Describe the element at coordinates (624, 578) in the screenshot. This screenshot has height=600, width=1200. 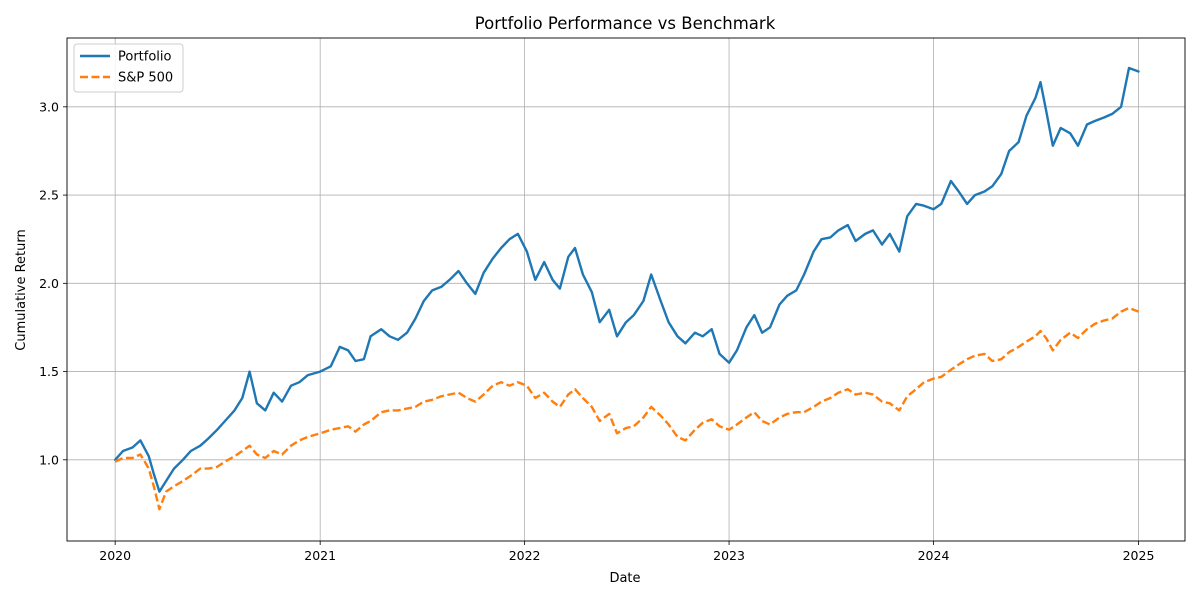
I see `x-axis-label: Date` at that location.